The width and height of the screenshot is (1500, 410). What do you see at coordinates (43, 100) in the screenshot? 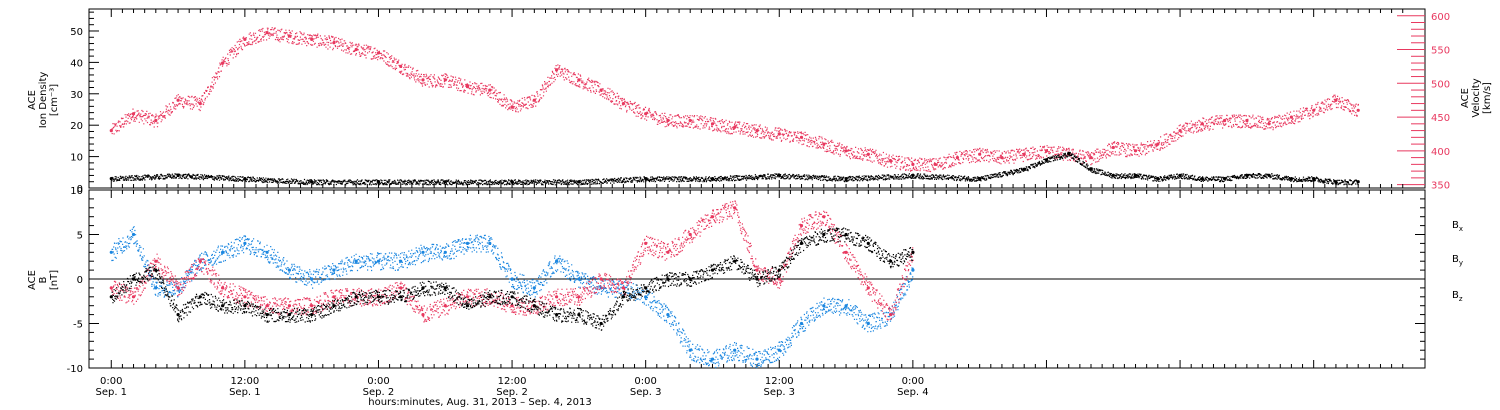
I see `left-axis-label-density: ACEIon Density[cm⁻³]` at bounding box center [43, 100].